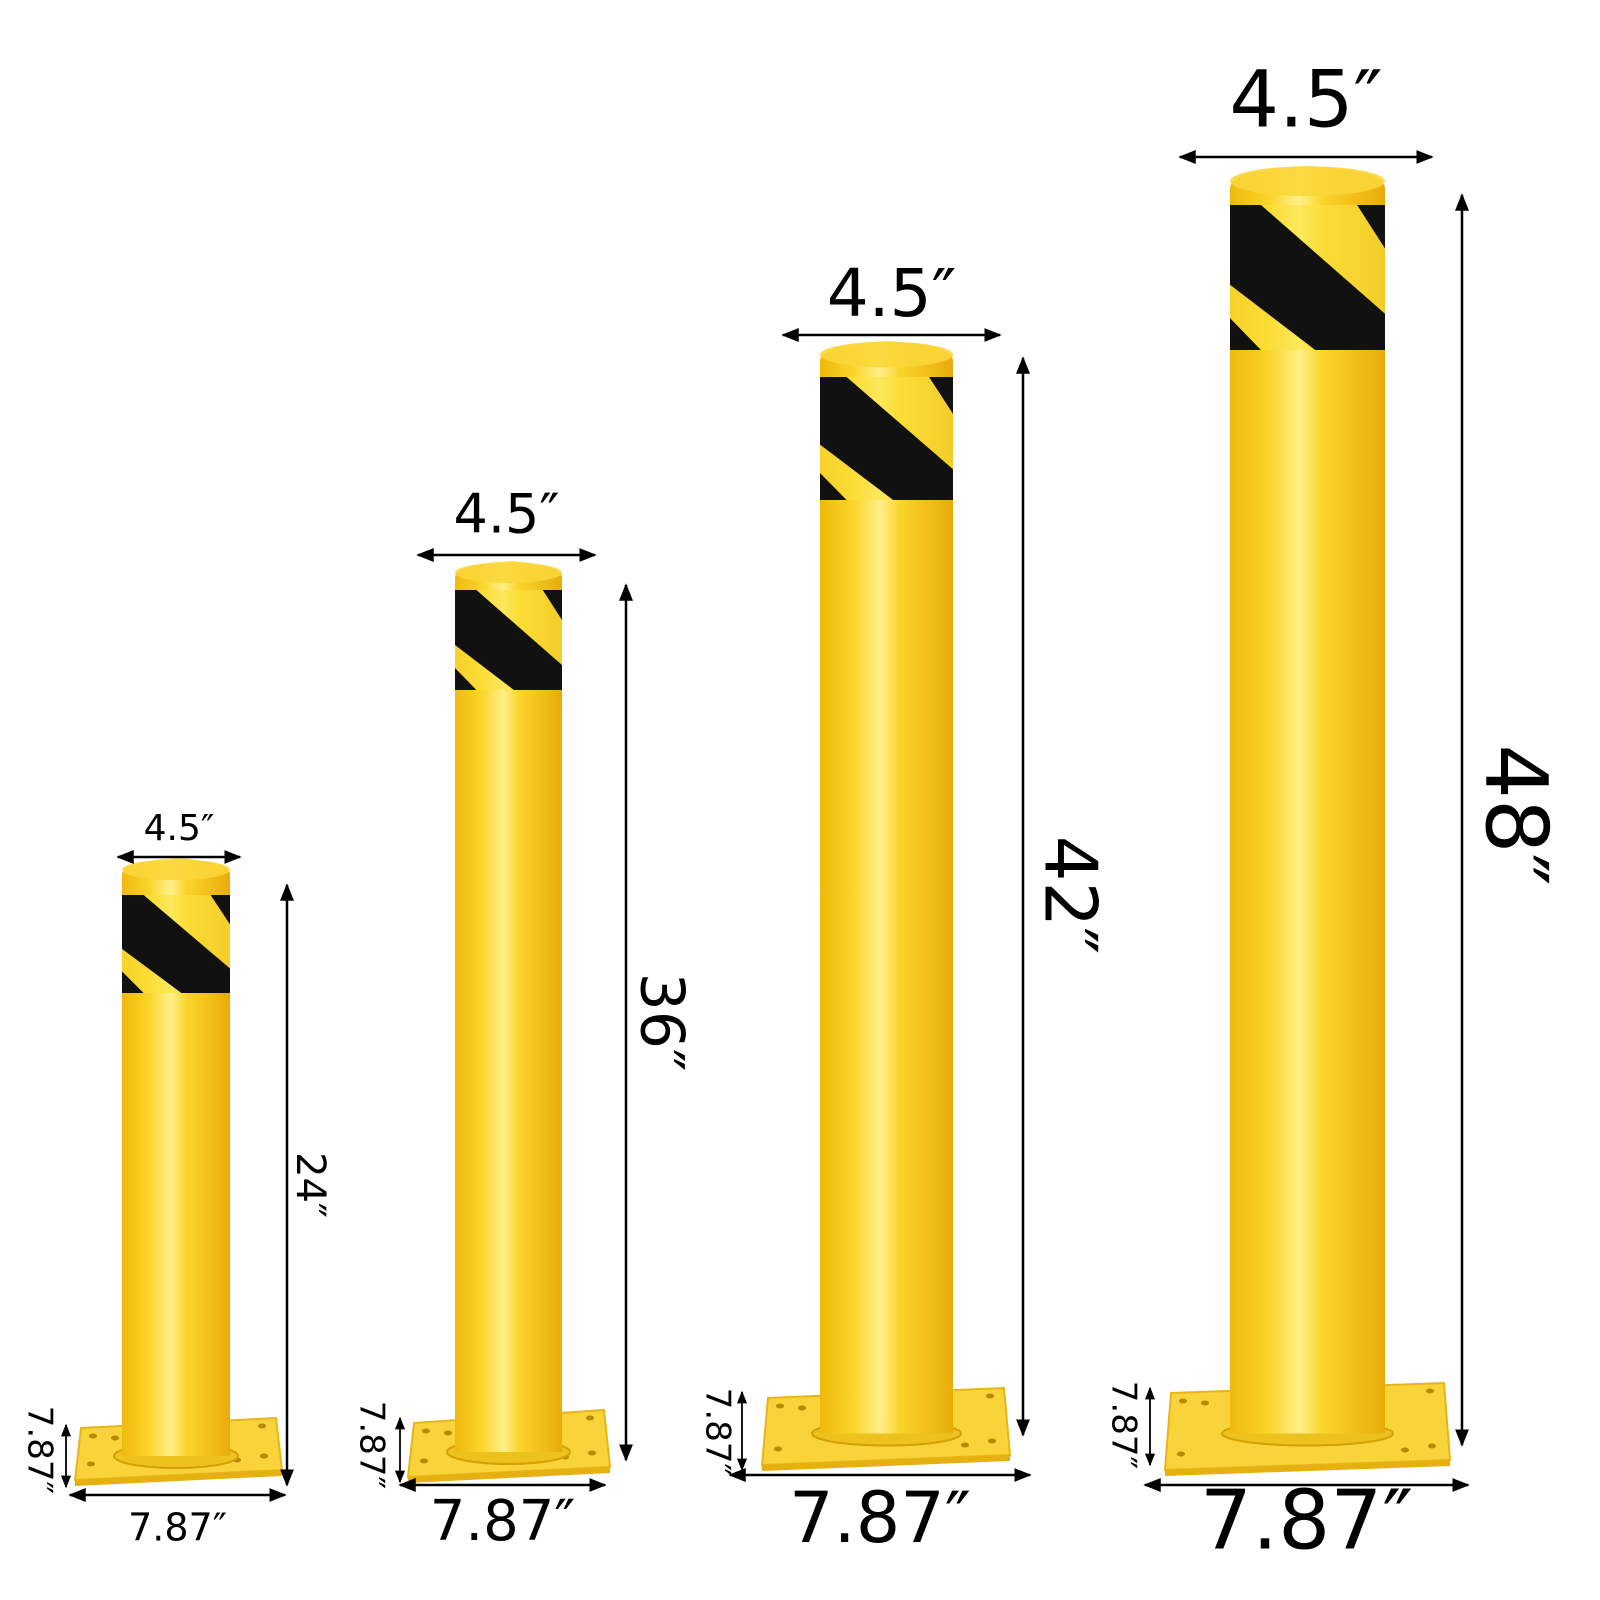 The height and width of the screenshot is (1600, 1600). Describe the element at coordinates (661, 1022) in the screenshot. I see `height-label: 36″` at that location.